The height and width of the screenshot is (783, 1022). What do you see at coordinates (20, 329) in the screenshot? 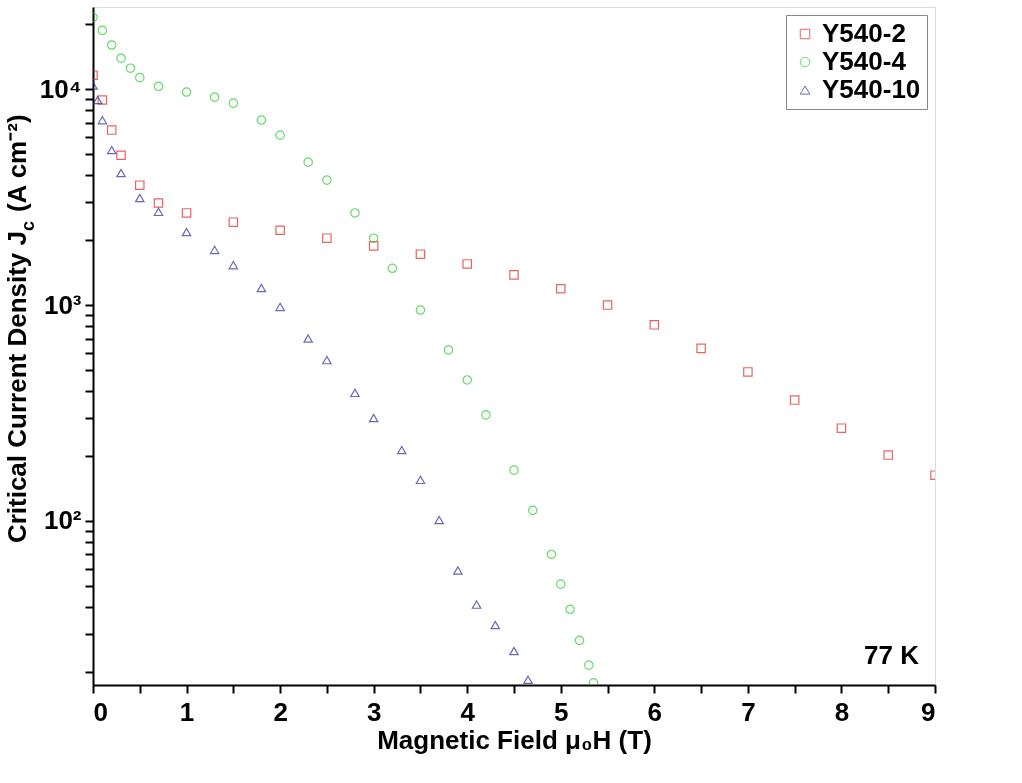
I see `y-axis-title: Critical Current Density Jc (A cm⁻²)` at bounding box center [20, 329].